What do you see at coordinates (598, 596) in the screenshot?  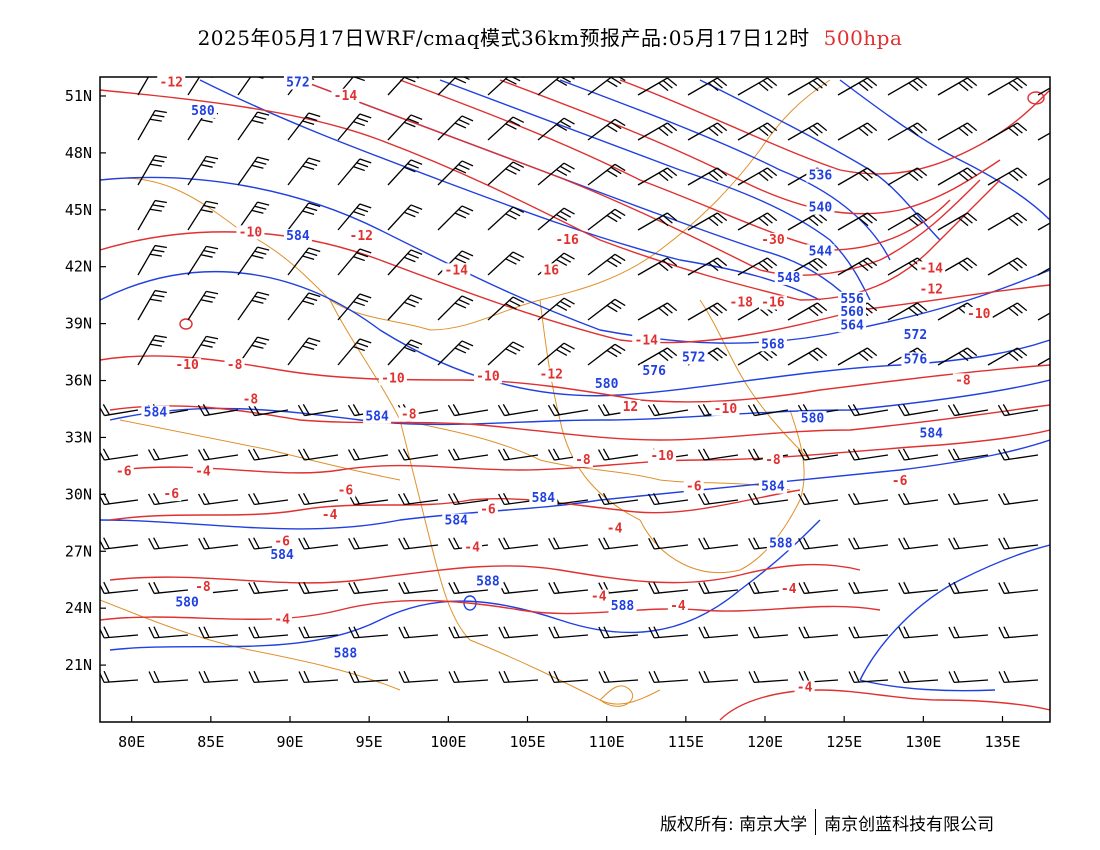 I see `temperature-contour-label-bg` at bounding box center [598, 596].